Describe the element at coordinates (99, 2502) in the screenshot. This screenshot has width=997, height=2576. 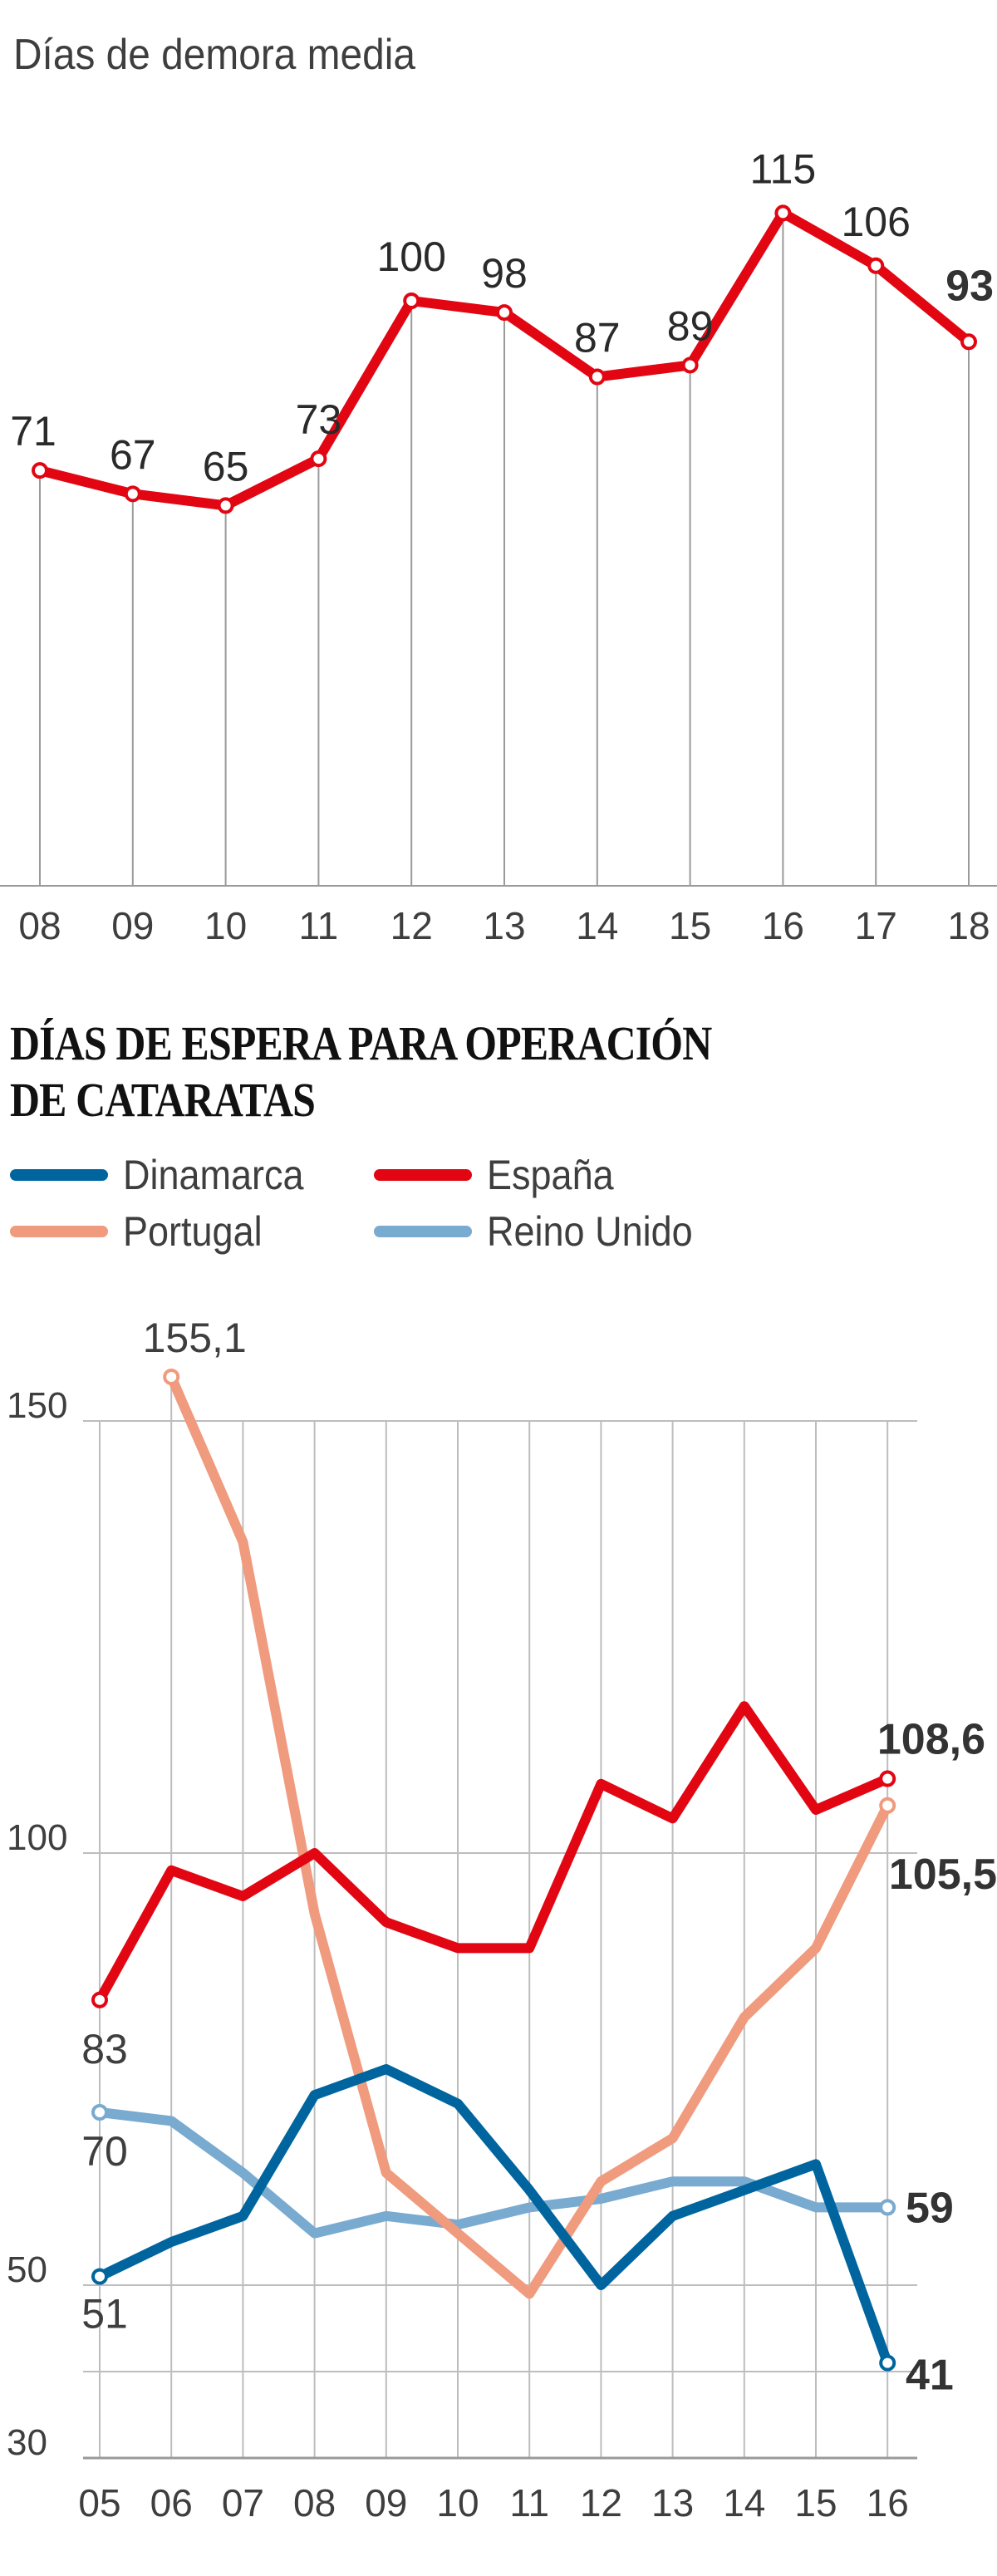
I see `x-tick-label: 05` at that location.